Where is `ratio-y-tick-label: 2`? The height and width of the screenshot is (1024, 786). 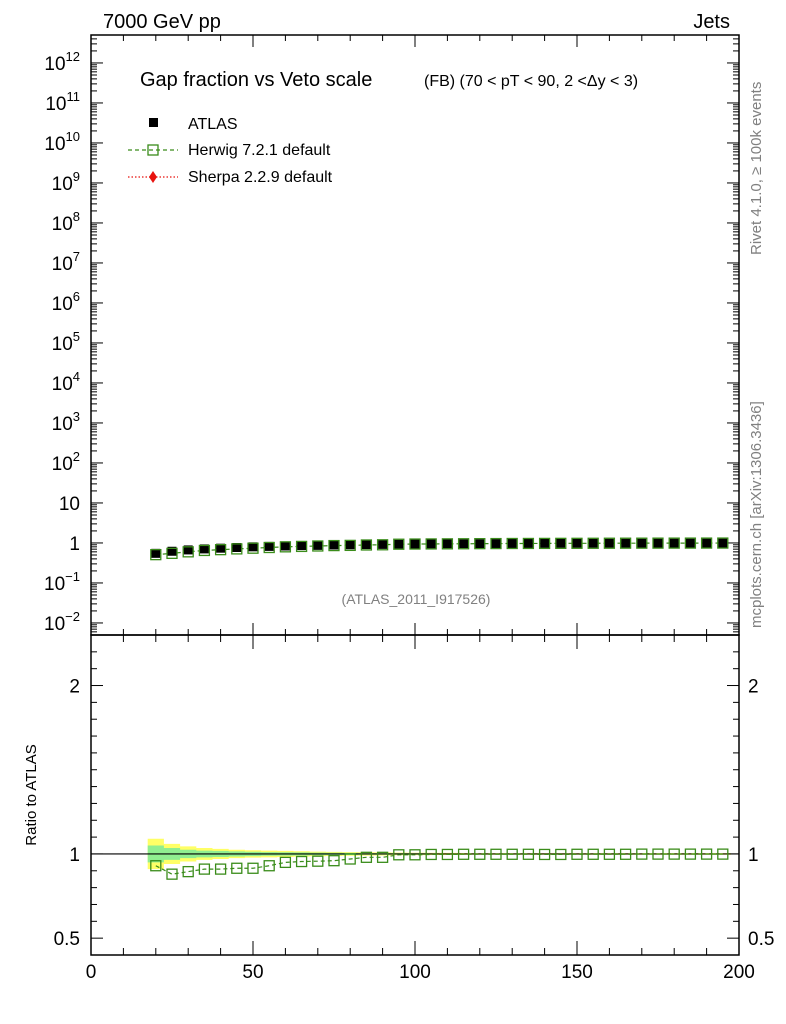 ratio-y-tick-label: 2 is located at coordinates (74, 687).